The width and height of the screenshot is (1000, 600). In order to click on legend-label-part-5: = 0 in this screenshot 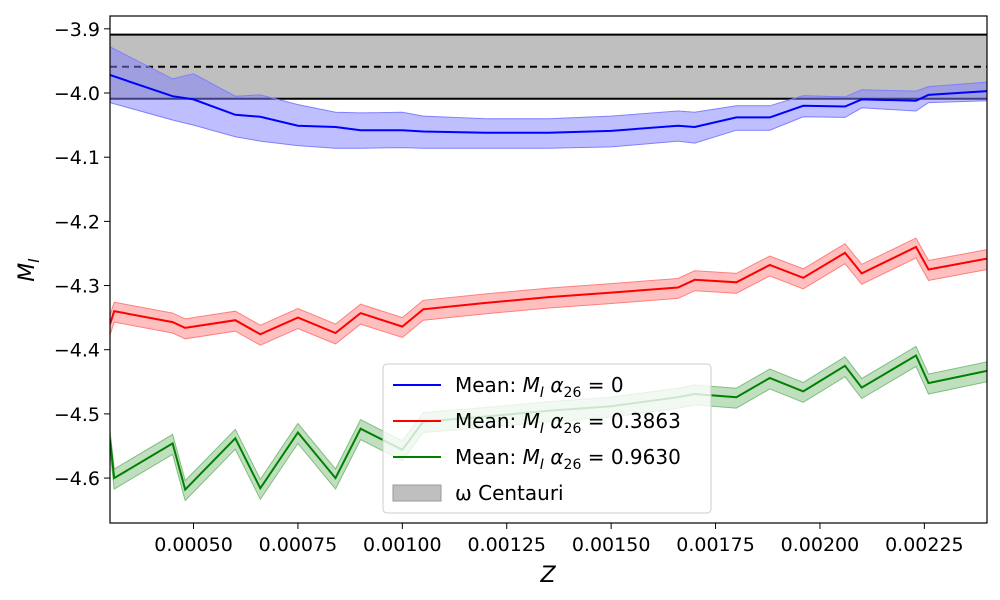, I will do `click(602, 385)`.